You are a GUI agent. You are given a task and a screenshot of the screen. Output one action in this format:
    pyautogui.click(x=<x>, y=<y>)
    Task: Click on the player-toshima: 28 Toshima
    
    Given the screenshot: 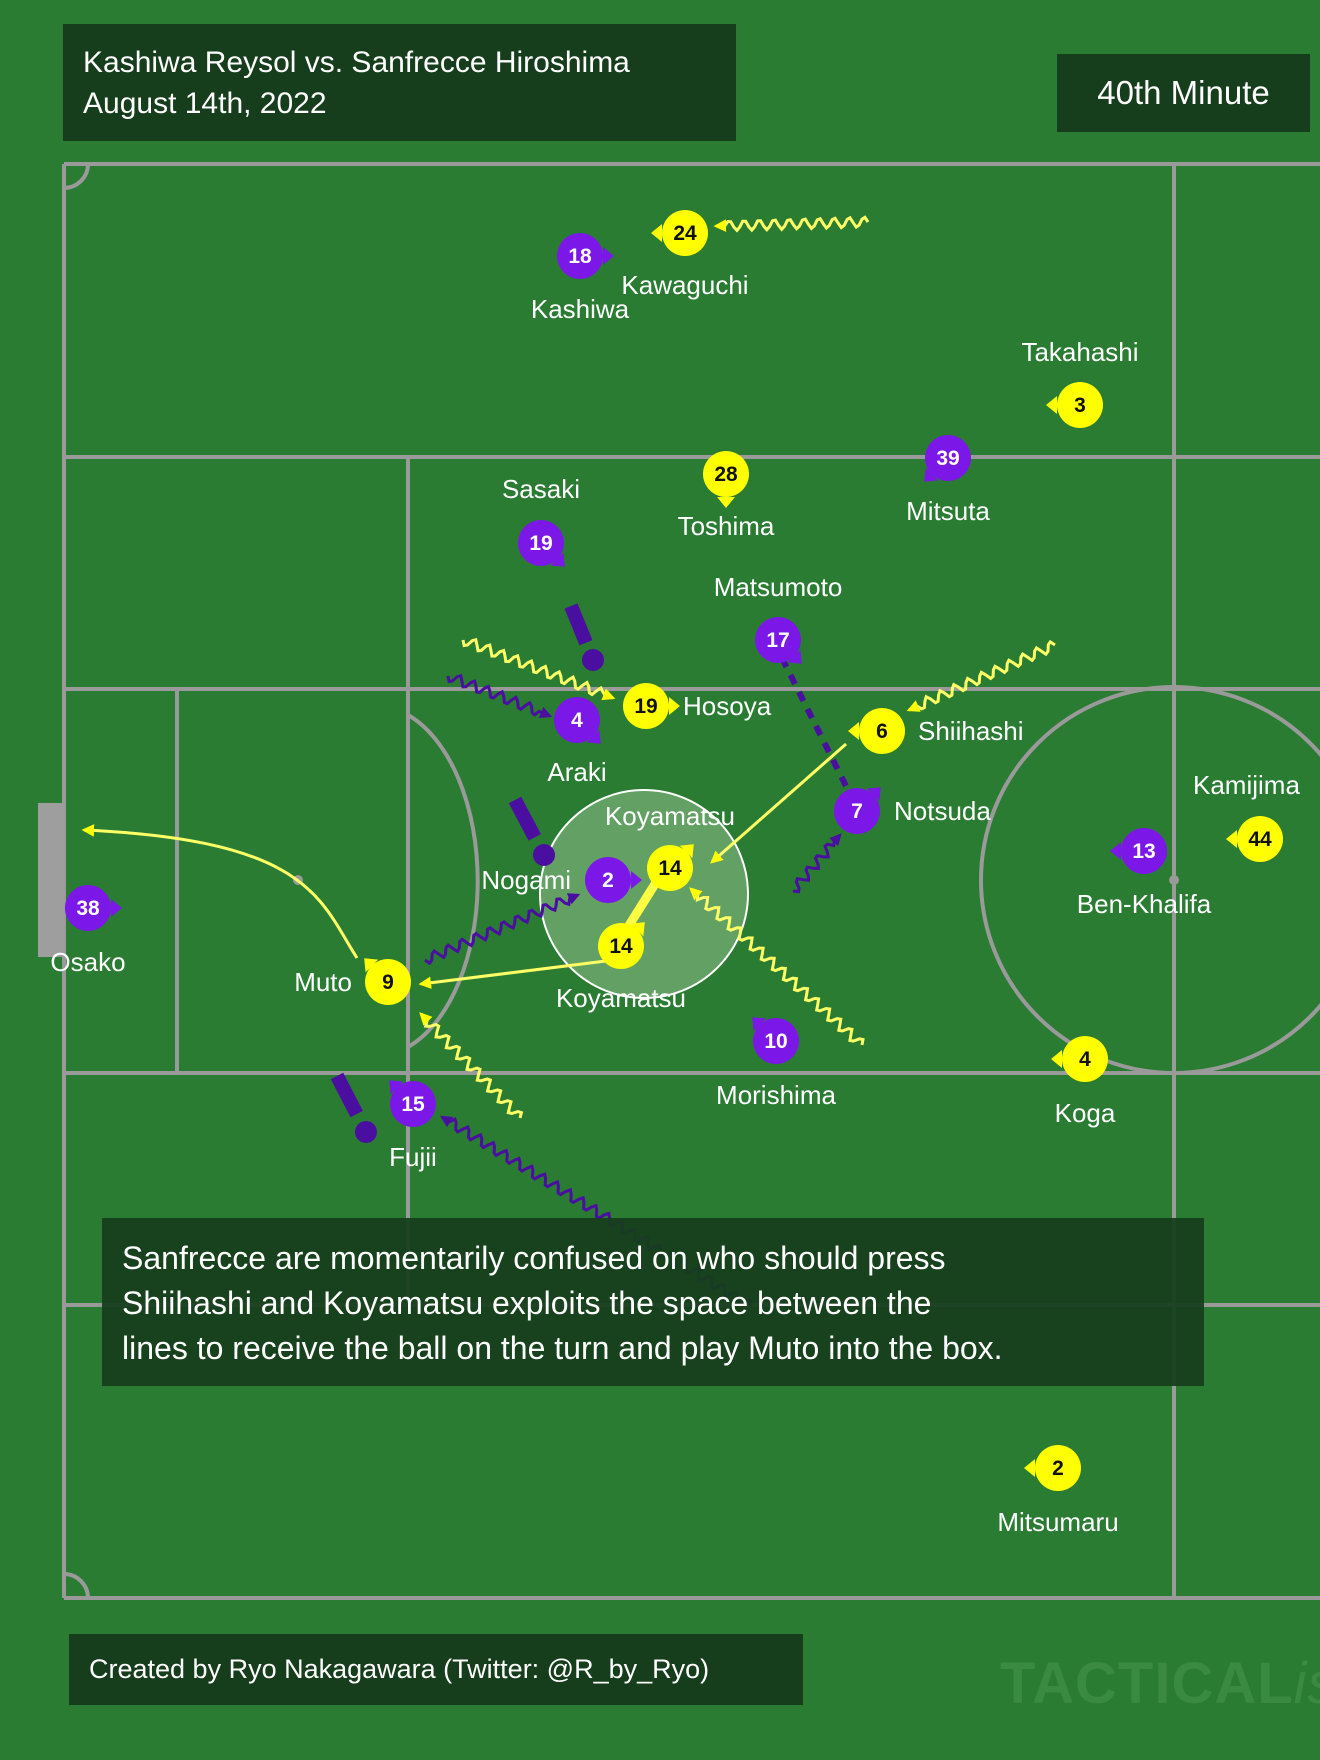 What is the action you would take?
    pyautogui.click(x=726, y=496)
    